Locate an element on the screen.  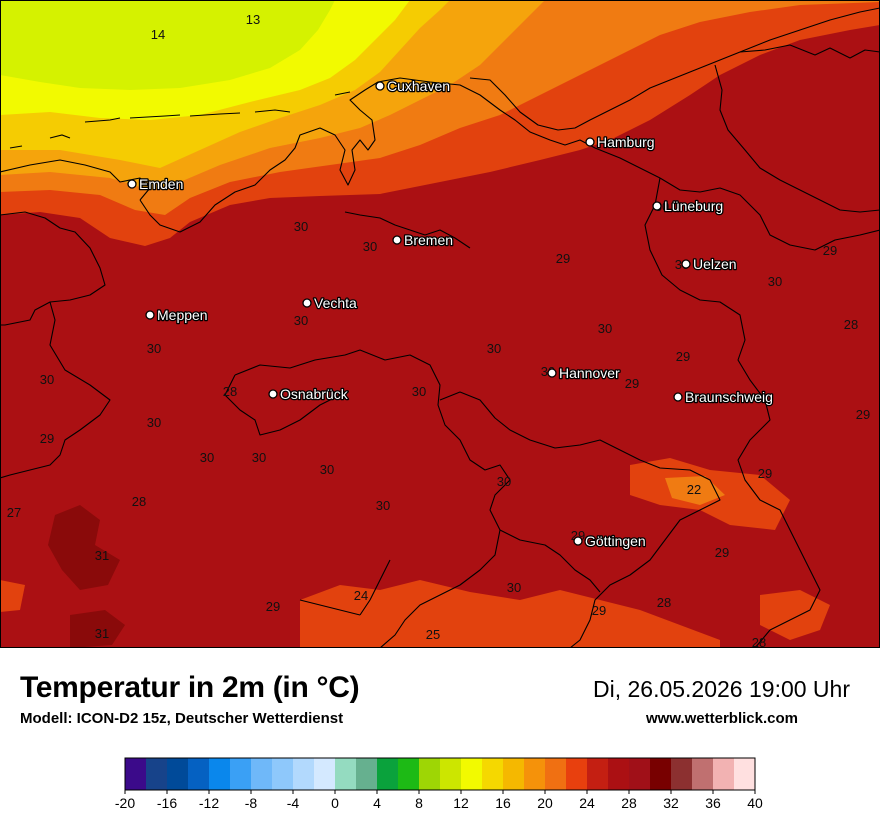
legend-tick-label: 4 is located at coordinates (377, 803).